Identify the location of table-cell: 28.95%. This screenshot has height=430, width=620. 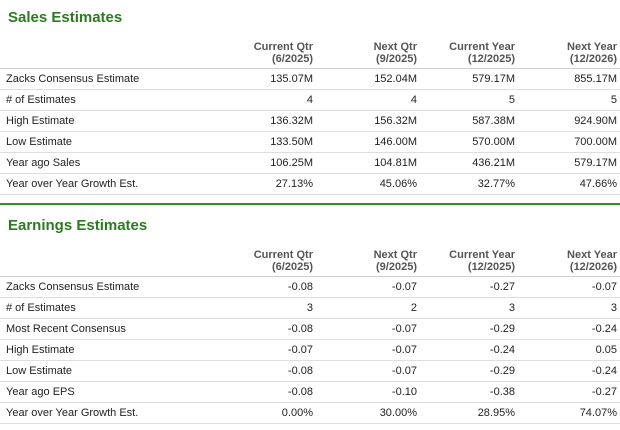
(469, 413).